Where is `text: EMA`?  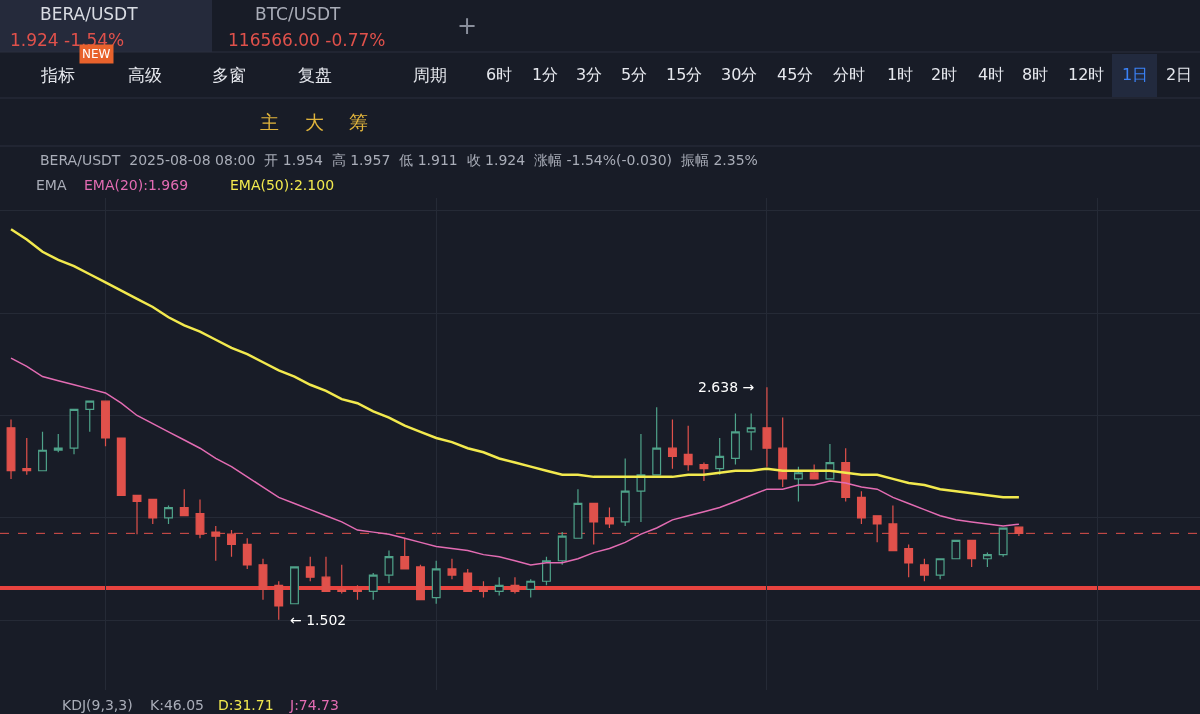
text: EMA is located at coordinates (51, 185).